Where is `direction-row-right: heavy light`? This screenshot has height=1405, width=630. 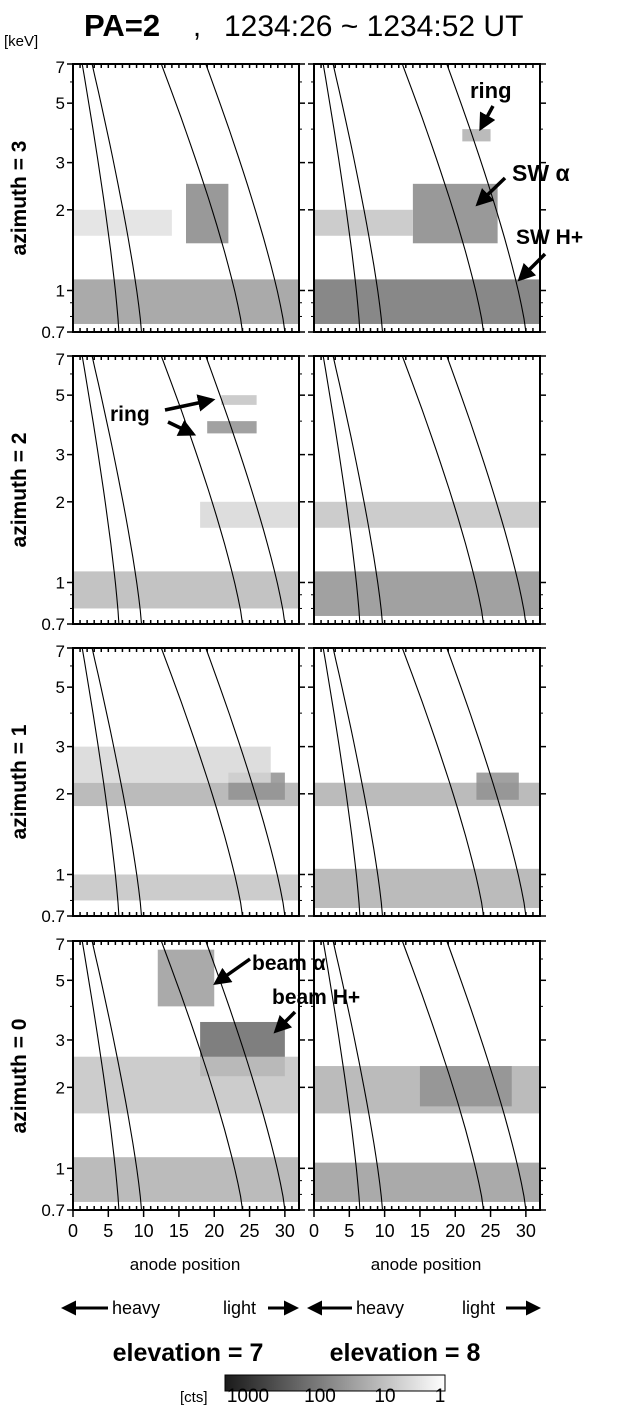 direction-row-right: heavy light is located at coordinates (424, 1308).